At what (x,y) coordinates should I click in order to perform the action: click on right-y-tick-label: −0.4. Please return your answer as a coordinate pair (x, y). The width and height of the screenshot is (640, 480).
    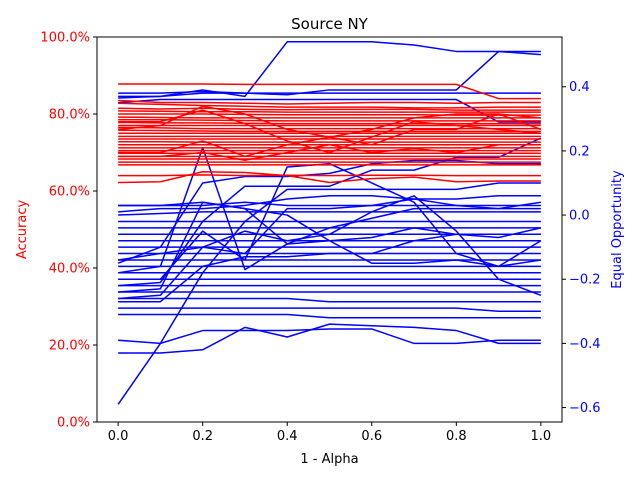
    Looking at the image, I should click on (585, 344).